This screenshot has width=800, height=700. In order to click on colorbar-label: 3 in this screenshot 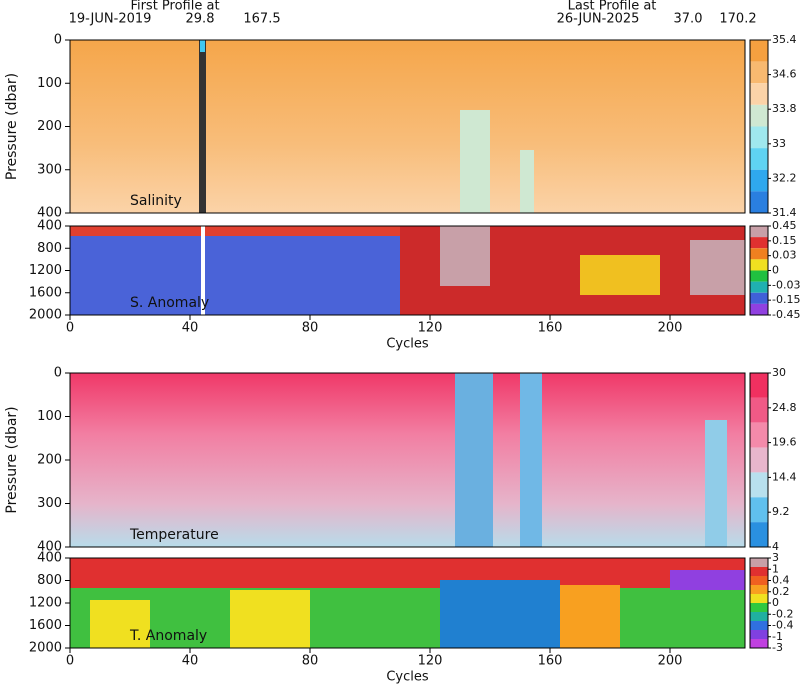, I will do `click(775, 557)`.